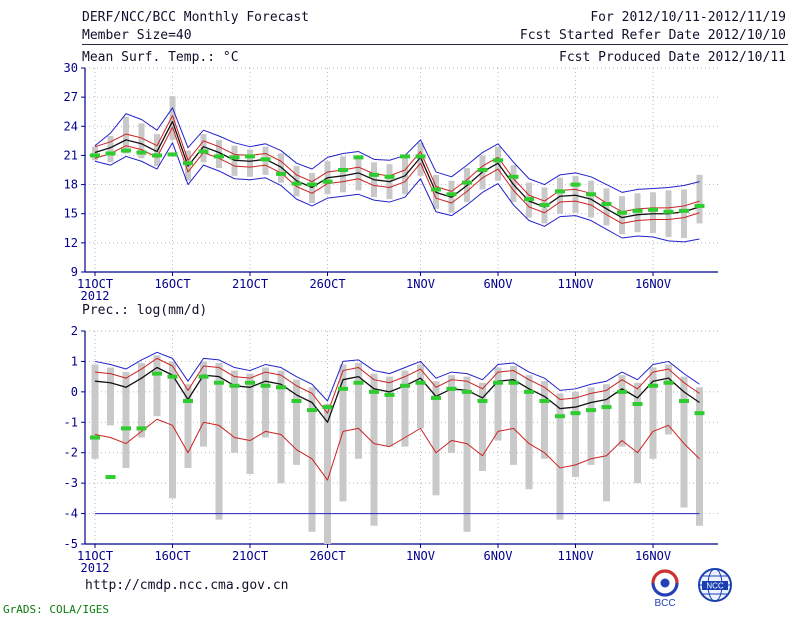 This screenshot has height=618, width=800. Describe the element at coordinates (56, 609) in the screenshot. I see `grads-signature: GrADS: COLA/IGES` at that location.